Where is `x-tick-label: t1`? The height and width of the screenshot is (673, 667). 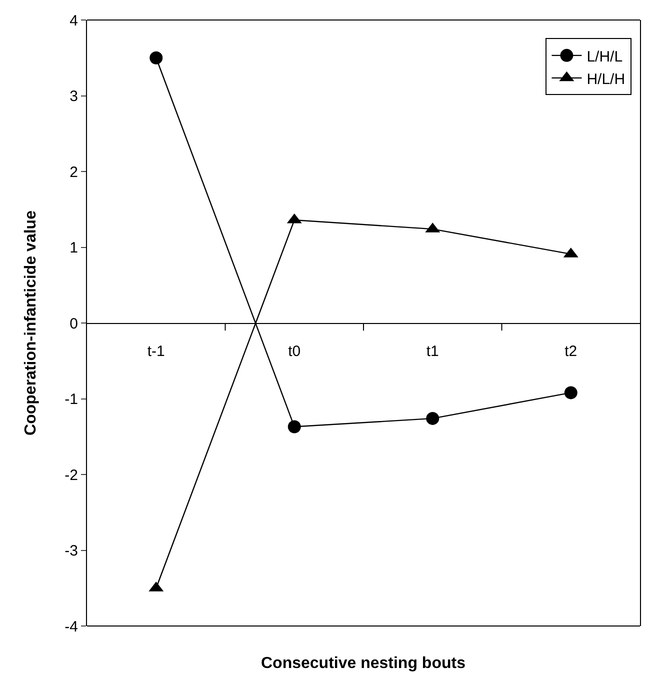 x-tick-label: t1 is located at coordinates (432, 351).